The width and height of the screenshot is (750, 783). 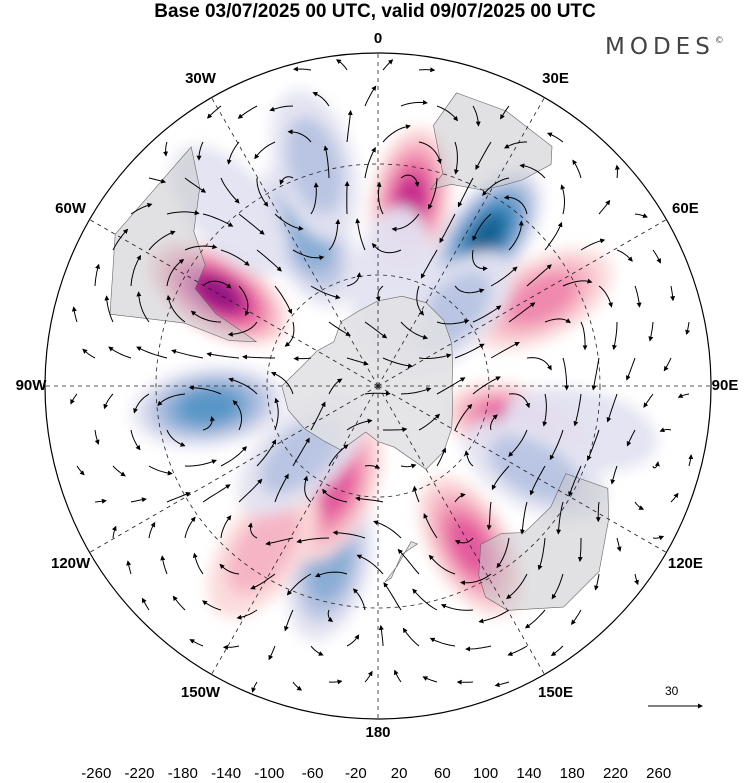 I want to click on reference-vector-label: 30, so click(x=672, y=691).